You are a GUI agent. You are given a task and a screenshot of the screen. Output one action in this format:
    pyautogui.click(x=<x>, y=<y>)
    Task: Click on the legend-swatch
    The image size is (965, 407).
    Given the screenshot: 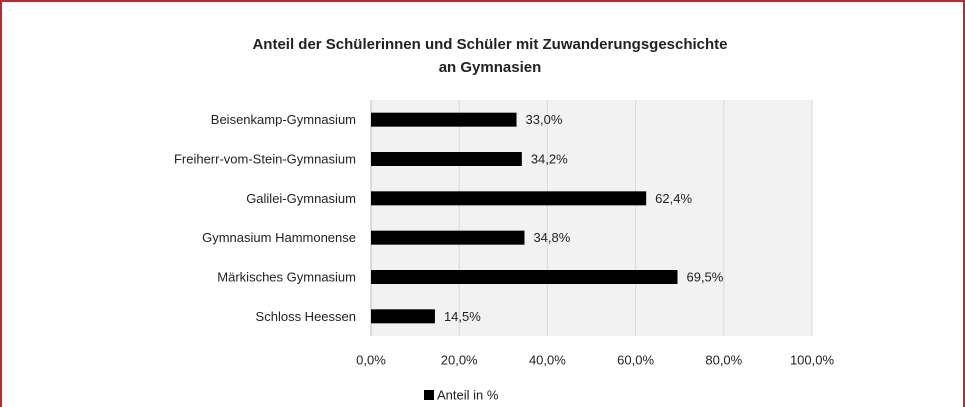 What is the action you would take?
    pyautogui.click(x=429, y=395)
    